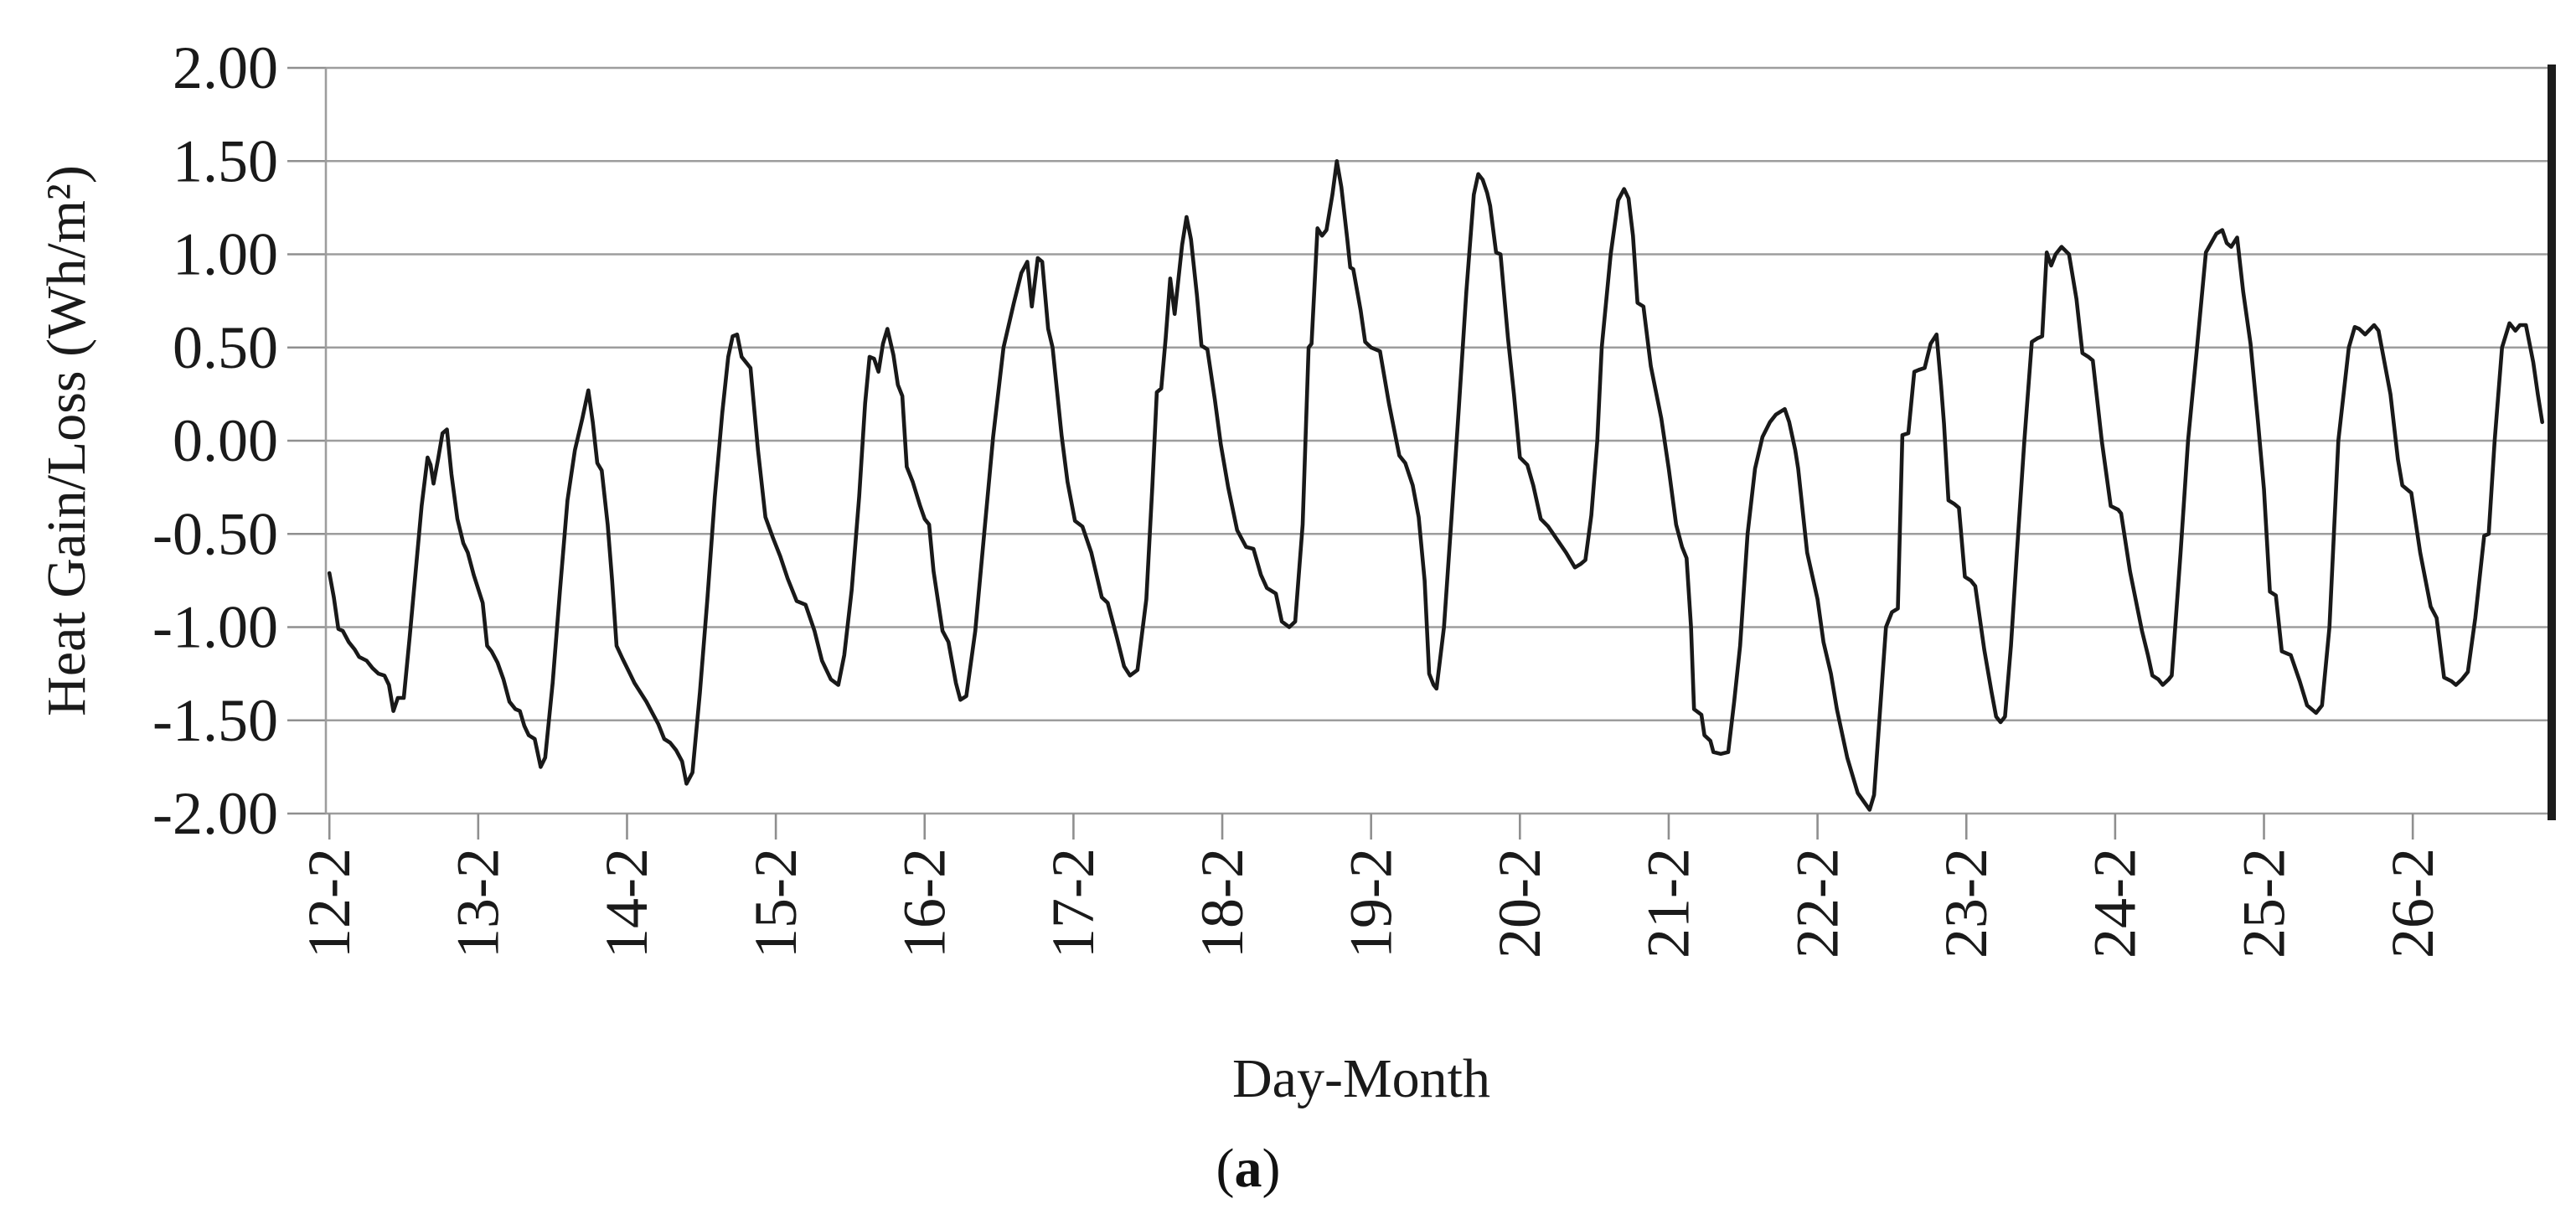  I want to click on x-tick-label: 12-2, so click(329, 903).